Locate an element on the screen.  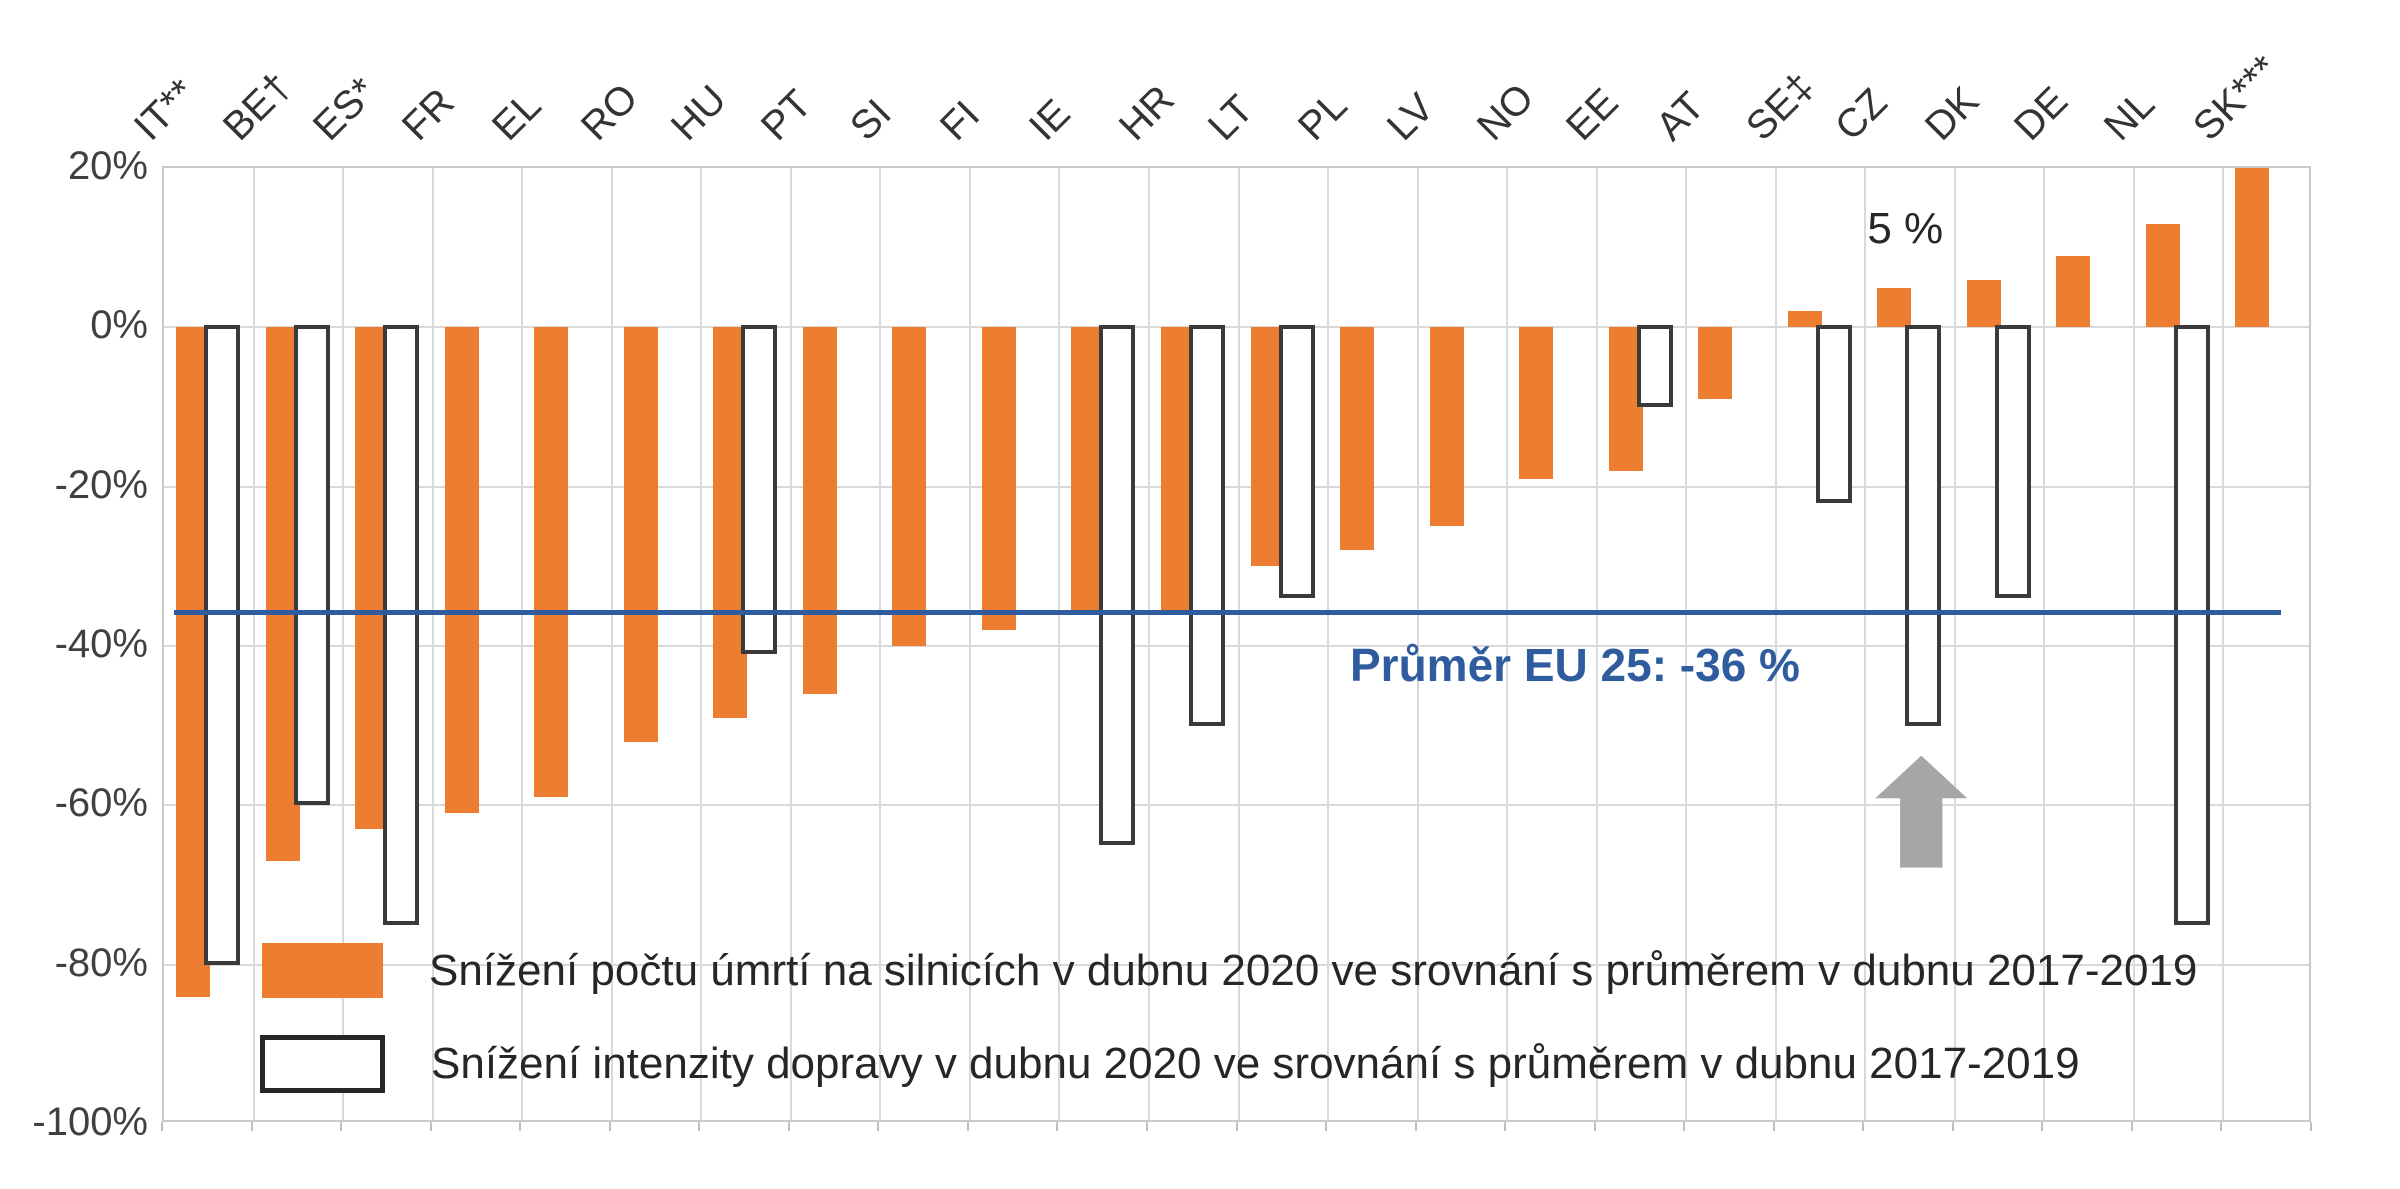
bar-deaths-AT is located at coordinates (1715, 363).